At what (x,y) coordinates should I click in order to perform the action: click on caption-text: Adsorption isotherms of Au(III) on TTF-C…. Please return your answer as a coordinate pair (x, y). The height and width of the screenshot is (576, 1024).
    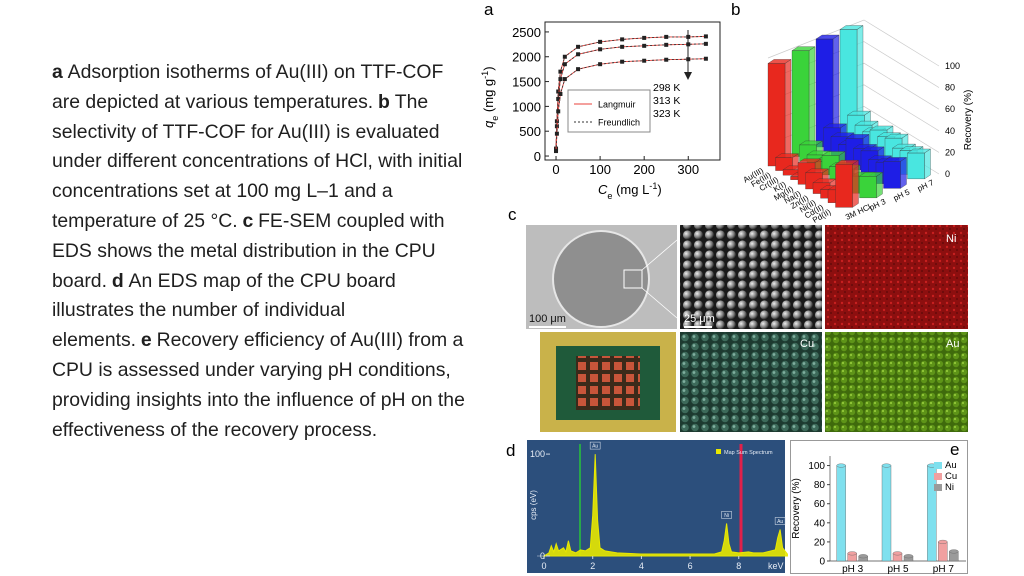
    Looking at the image, I should click on (248, 87).